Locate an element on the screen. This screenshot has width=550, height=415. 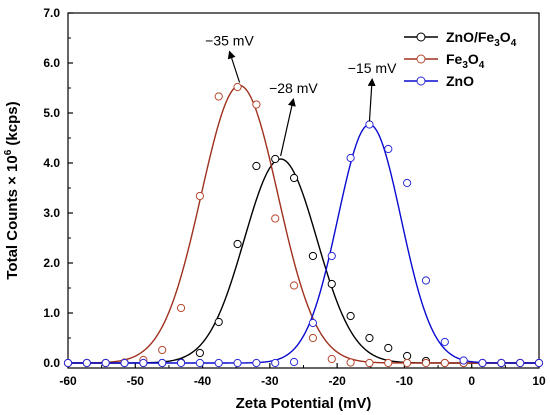
x-tick-label: -60 is located at coordinates (68, 381).